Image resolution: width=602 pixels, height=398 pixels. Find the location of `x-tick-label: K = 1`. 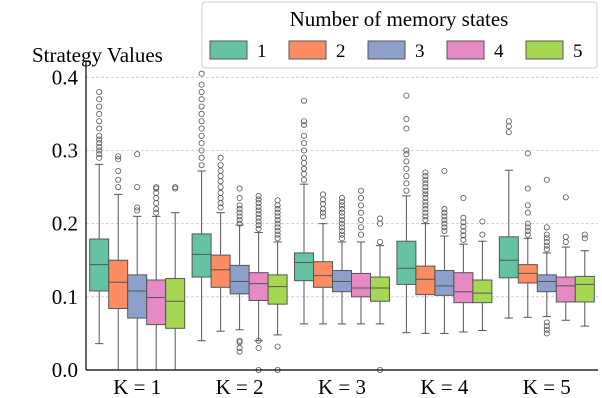

x-tick-label: K = 1 is located at coordinates (137, 386).